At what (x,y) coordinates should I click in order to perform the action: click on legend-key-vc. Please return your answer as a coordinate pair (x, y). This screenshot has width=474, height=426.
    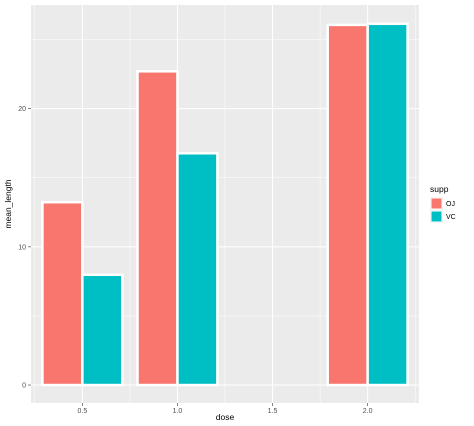
    Looking at the image, I should click on (436, 216).